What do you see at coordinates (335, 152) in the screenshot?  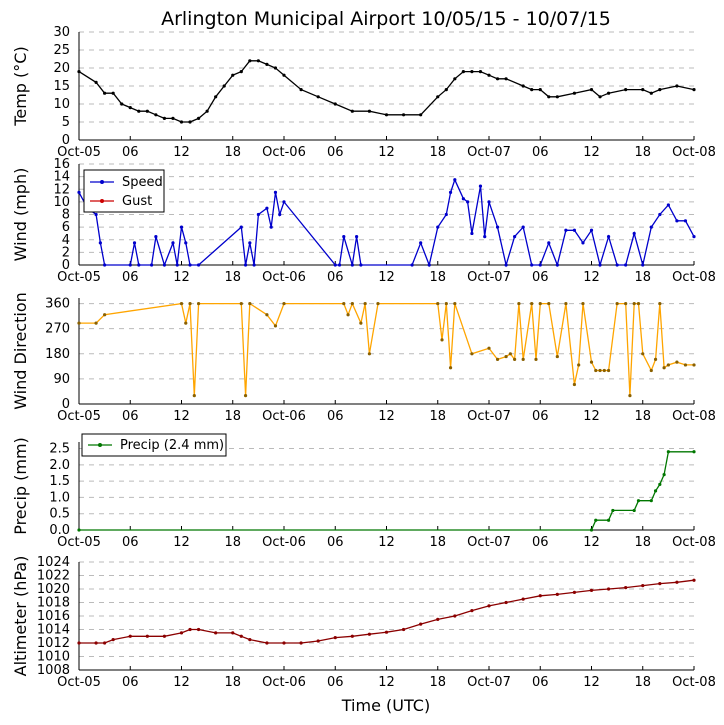 I see `temp-x-tick-label: 06` at bounding box center [335, 152].